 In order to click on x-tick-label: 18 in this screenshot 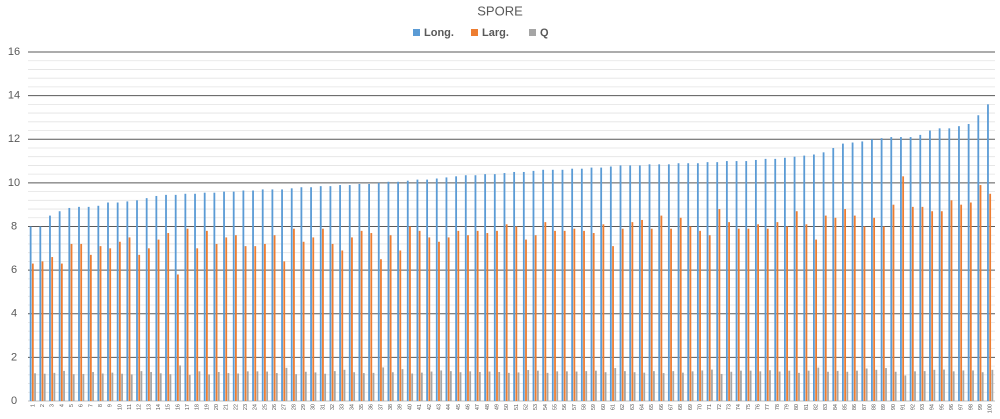, I will do `click(198, 407)`.